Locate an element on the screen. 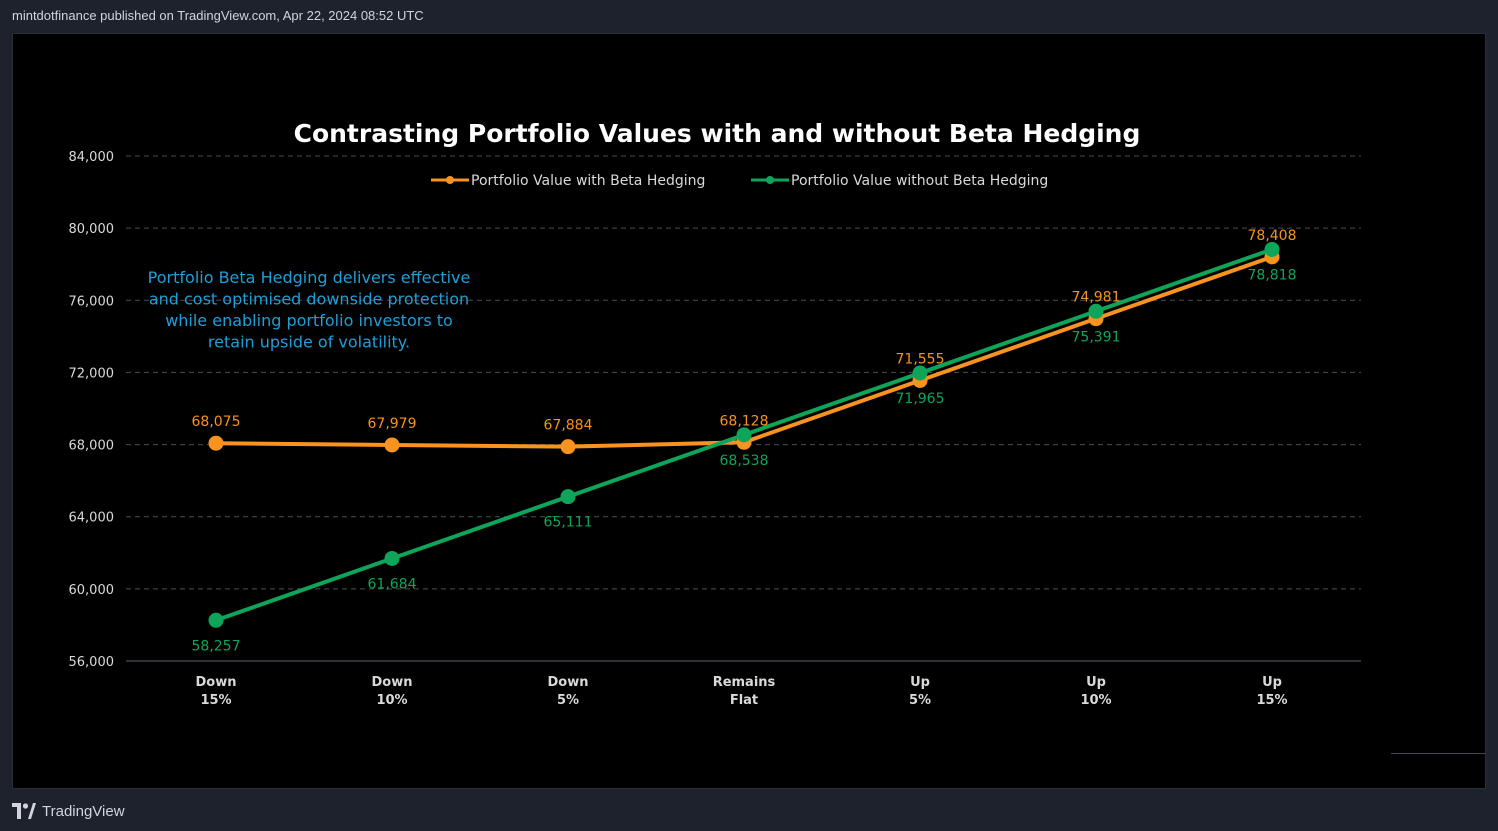 Image resolution: width=1498 pixels, height=831 pixels. data-label: 71,965 is located at coordinates (920, 399).